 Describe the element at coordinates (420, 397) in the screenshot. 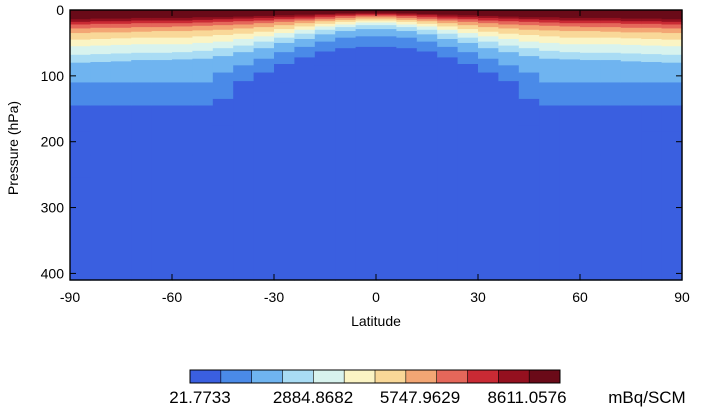

I see `colorbar-tick-label: 5747.9629` at that location.